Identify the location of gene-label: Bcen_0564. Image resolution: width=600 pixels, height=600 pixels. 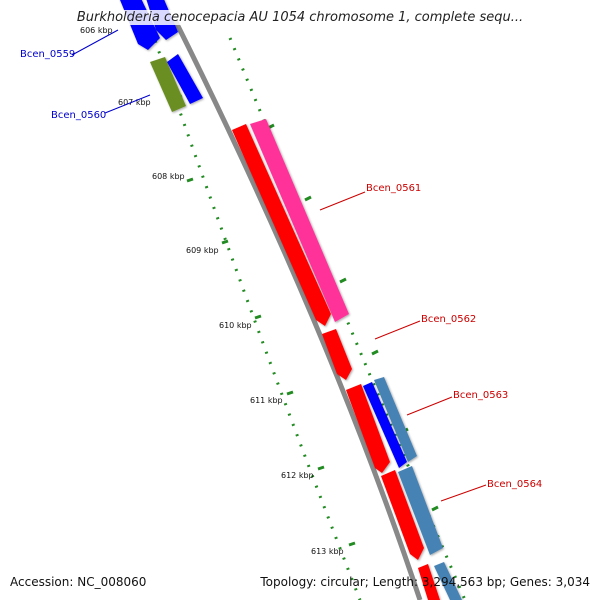
(514, 484).